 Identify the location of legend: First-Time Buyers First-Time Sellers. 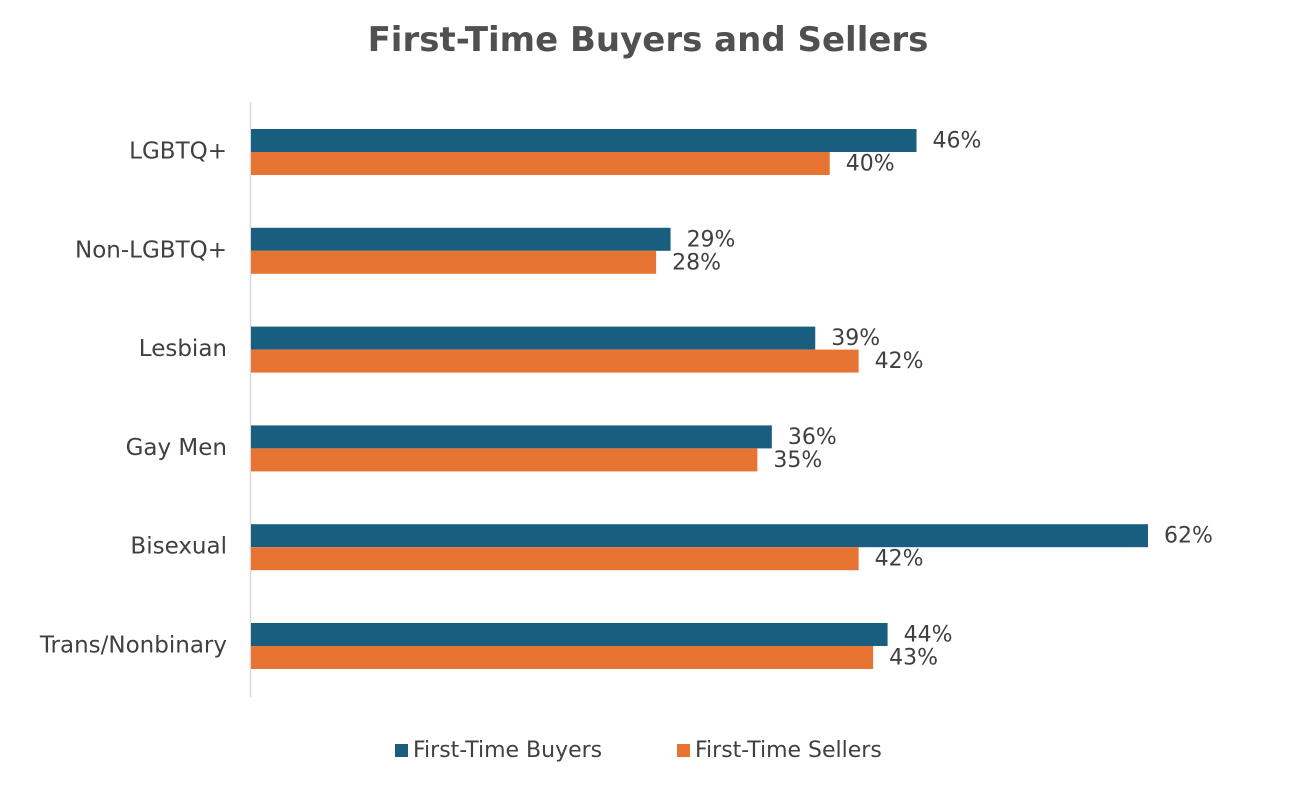
(638, 750).